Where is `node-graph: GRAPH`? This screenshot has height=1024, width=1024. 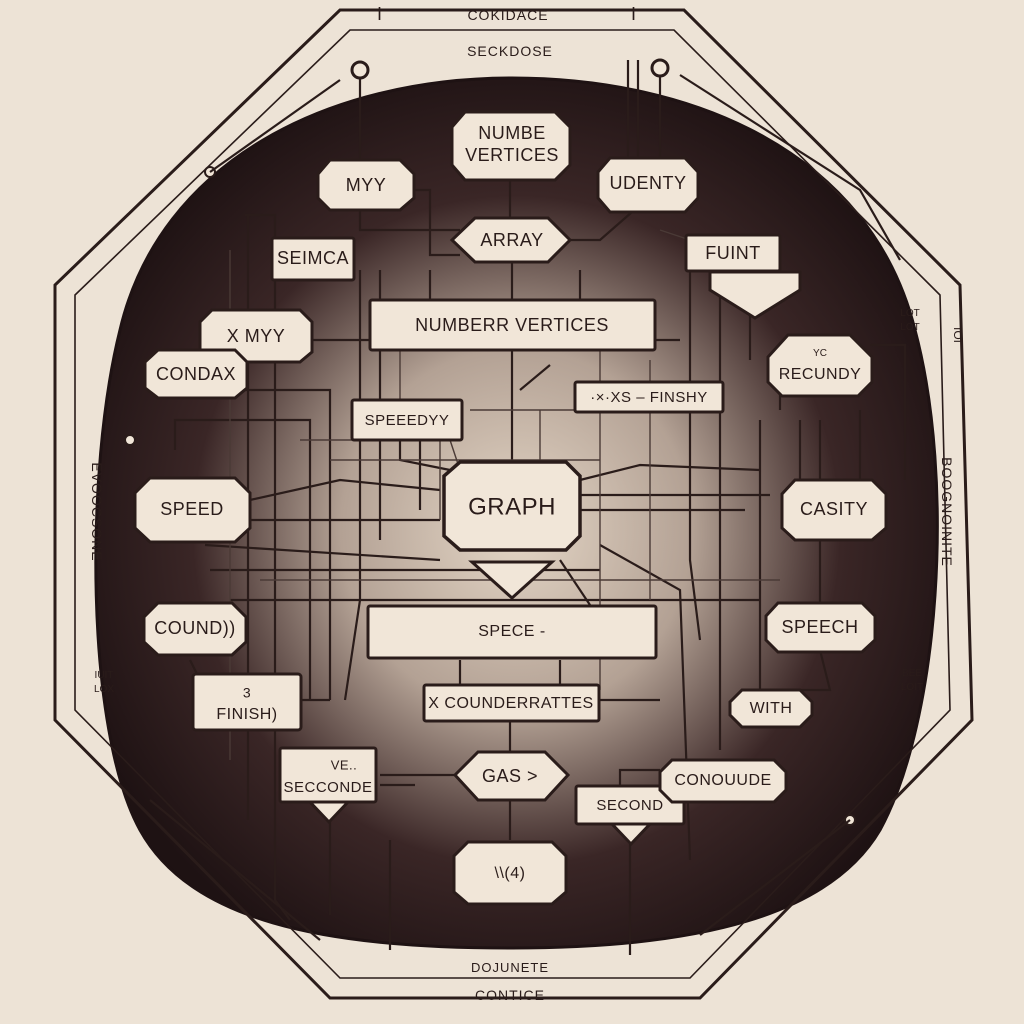
node-graph: GRAPH is located at coordinates (512, 530).